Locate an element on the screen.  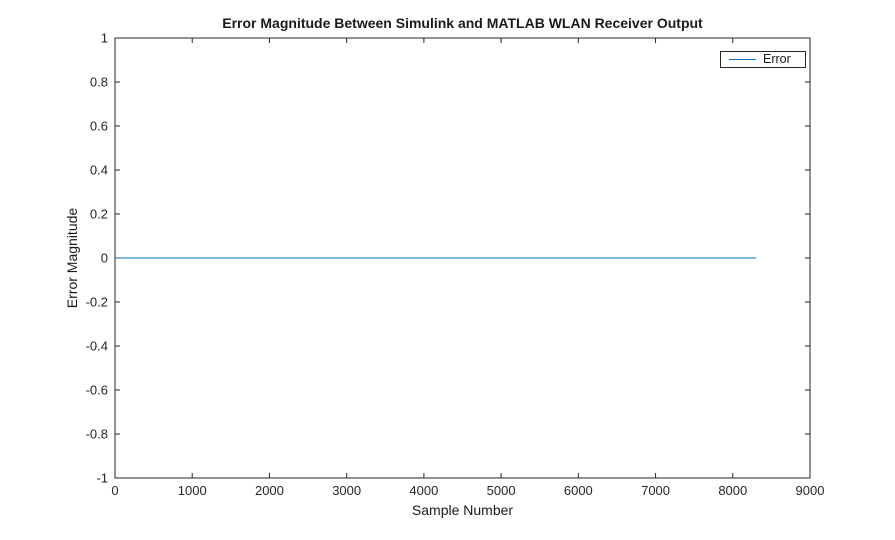
x-tick-label: 7000 is located at coordinates (655, 490).